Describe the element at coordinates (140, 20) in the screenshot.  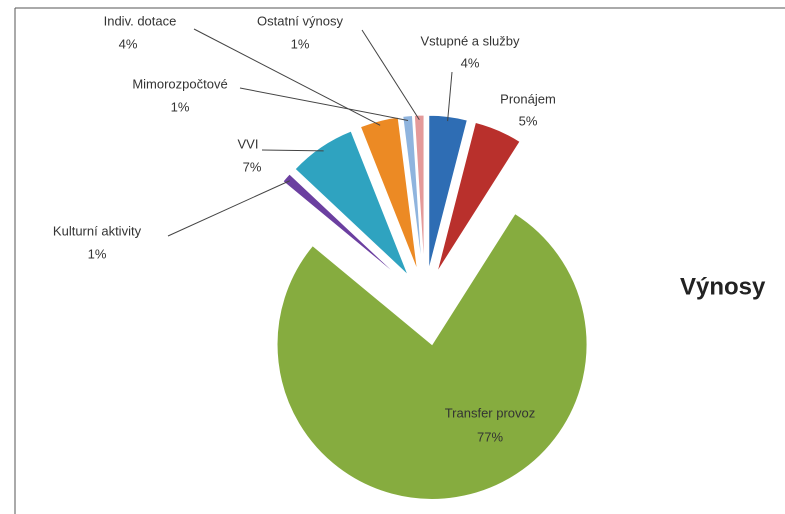
I see `slice-label: Indiv. dotace` at that location.